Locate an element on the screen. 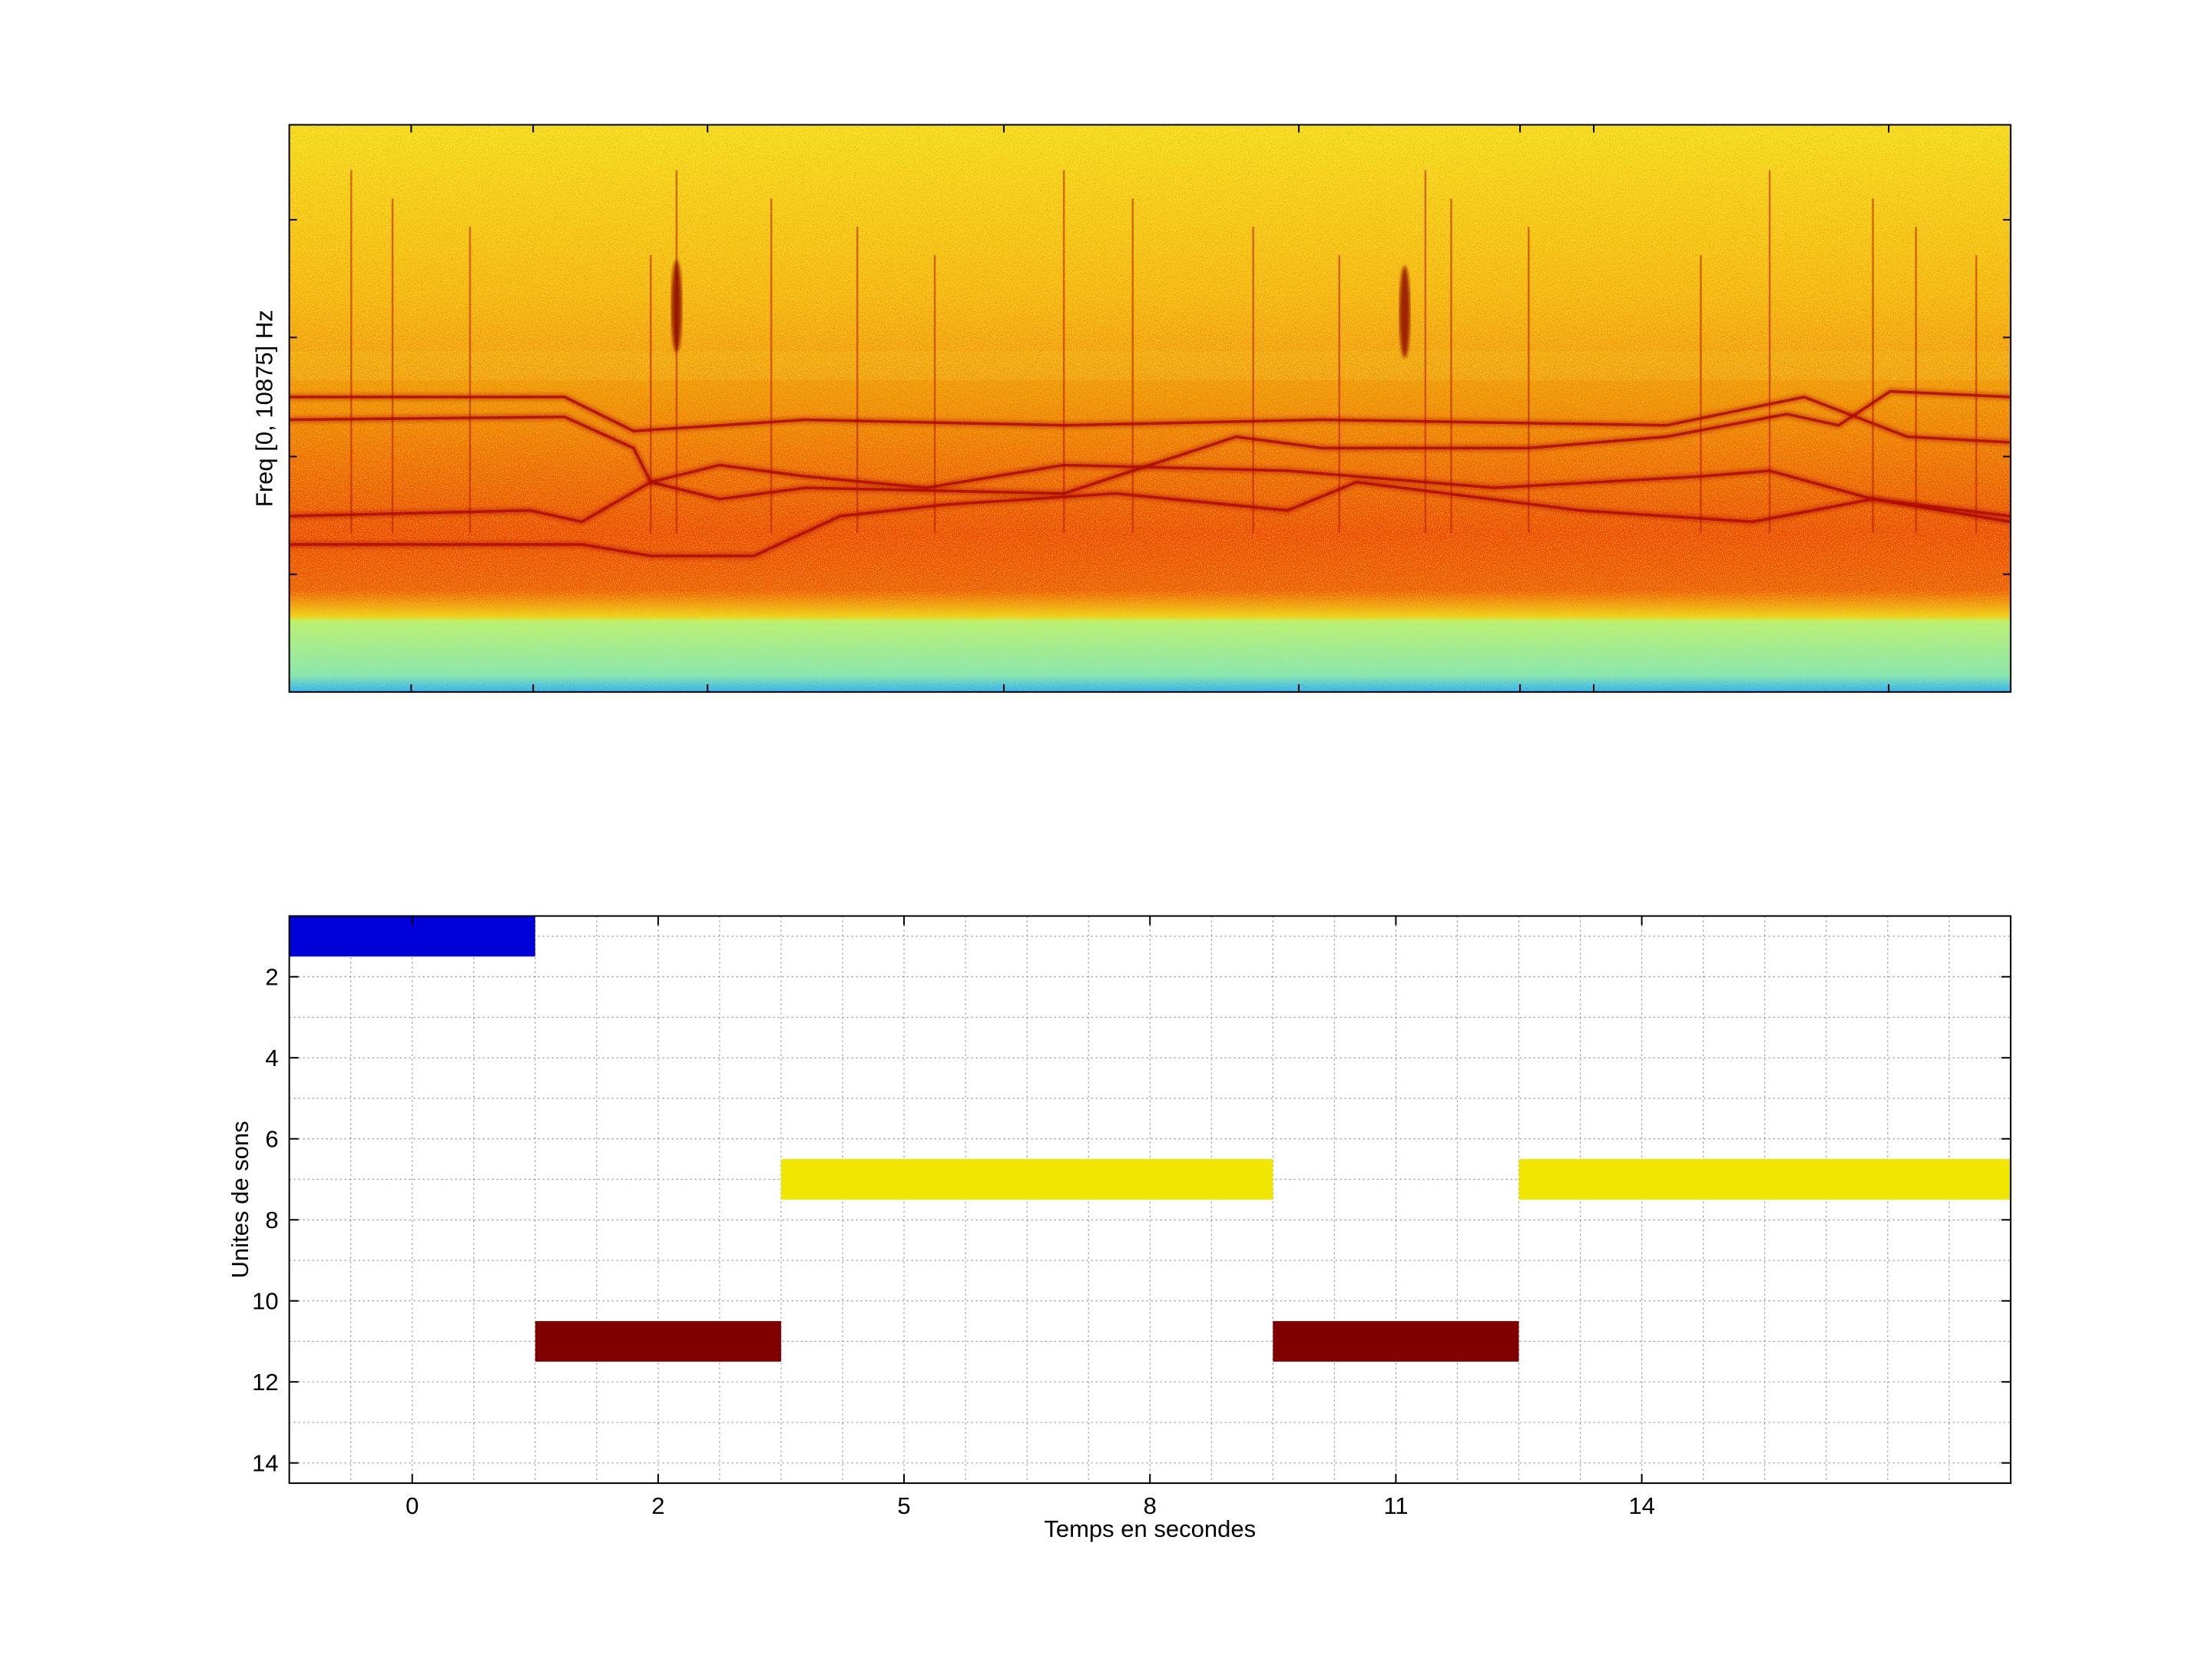 The height and width of the screenshot is (1659, 2212). spectrogram-noise-low is located at coordinates (1150, 656).